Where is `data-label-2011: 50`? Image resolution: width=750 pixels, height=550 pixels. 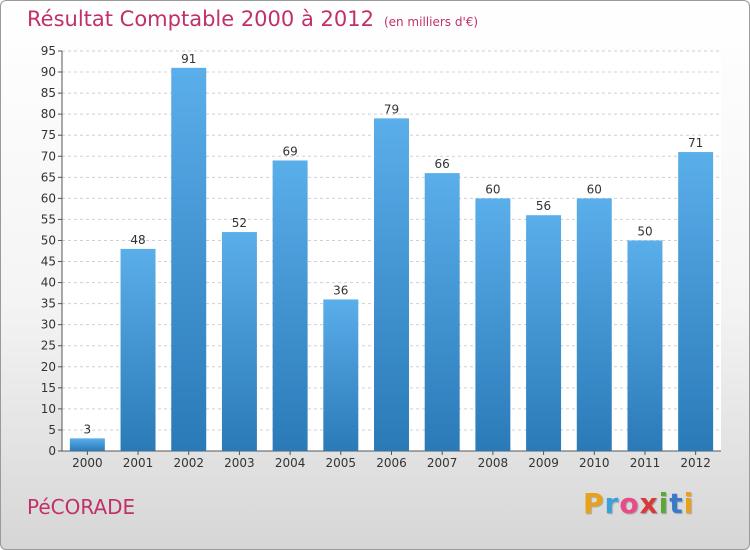 data-label-2011: 50 is located at coordinates (644, 231).